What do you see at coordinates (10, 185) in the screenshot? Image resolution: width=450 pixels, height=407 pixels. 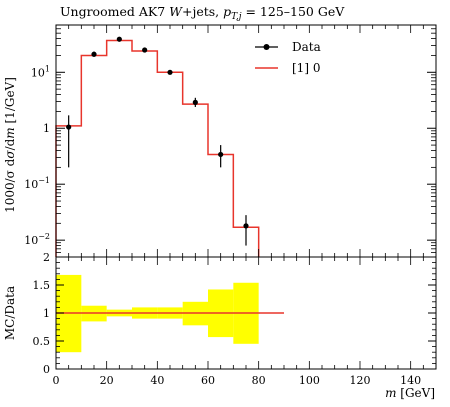 I see `ylabel-prefix: 1000/σ d` at bounding box center [10, 185].